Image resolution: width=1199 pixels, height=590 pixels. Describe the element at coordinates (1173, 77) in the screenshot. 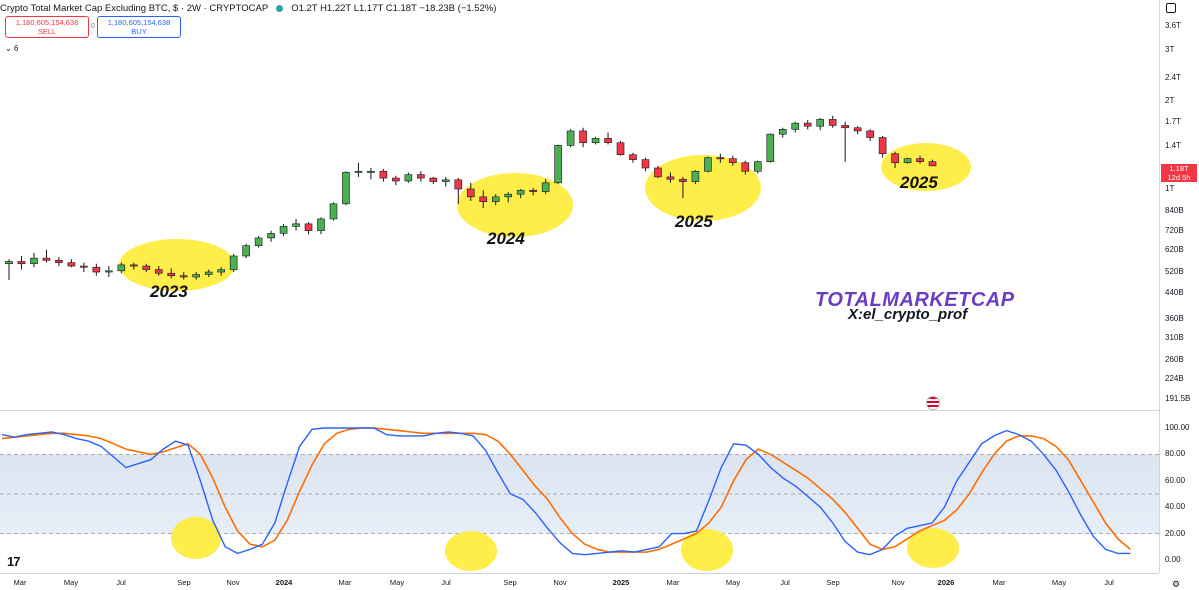

I see `price-axis-label: 2.4T` at that location.